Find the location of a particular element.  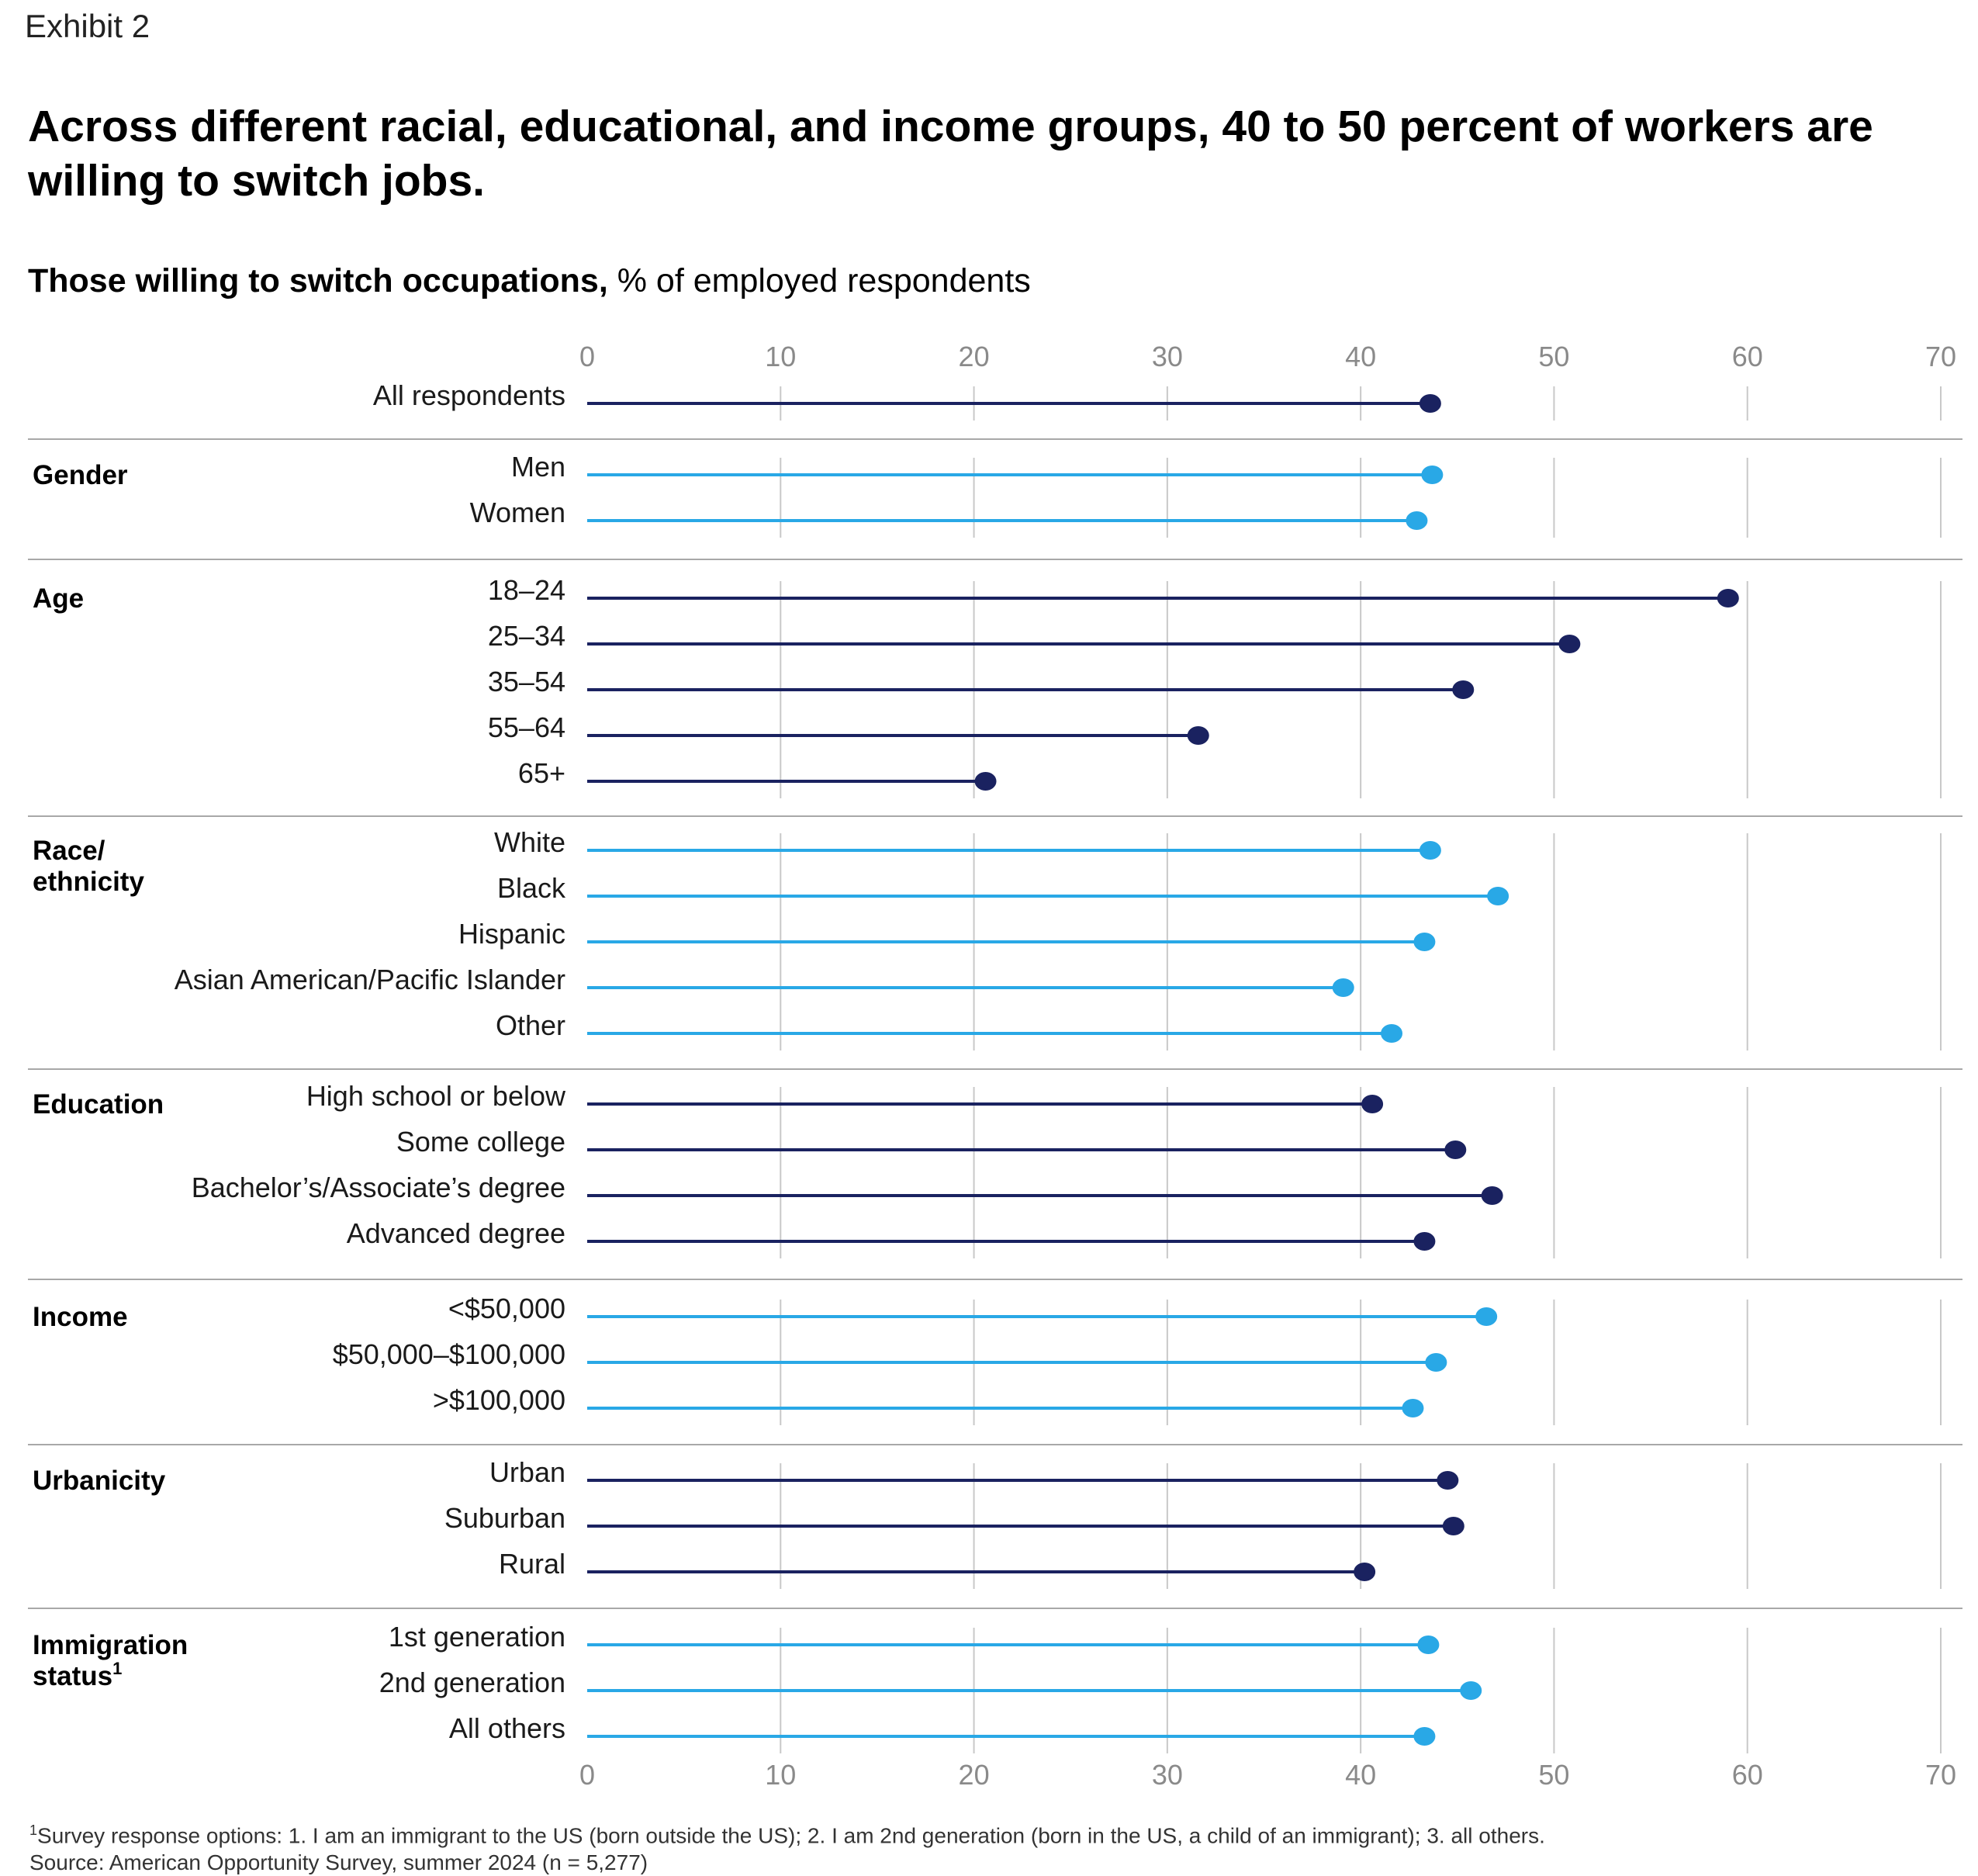

footnote-marker: 1 is located at coordinates (33, 1830).